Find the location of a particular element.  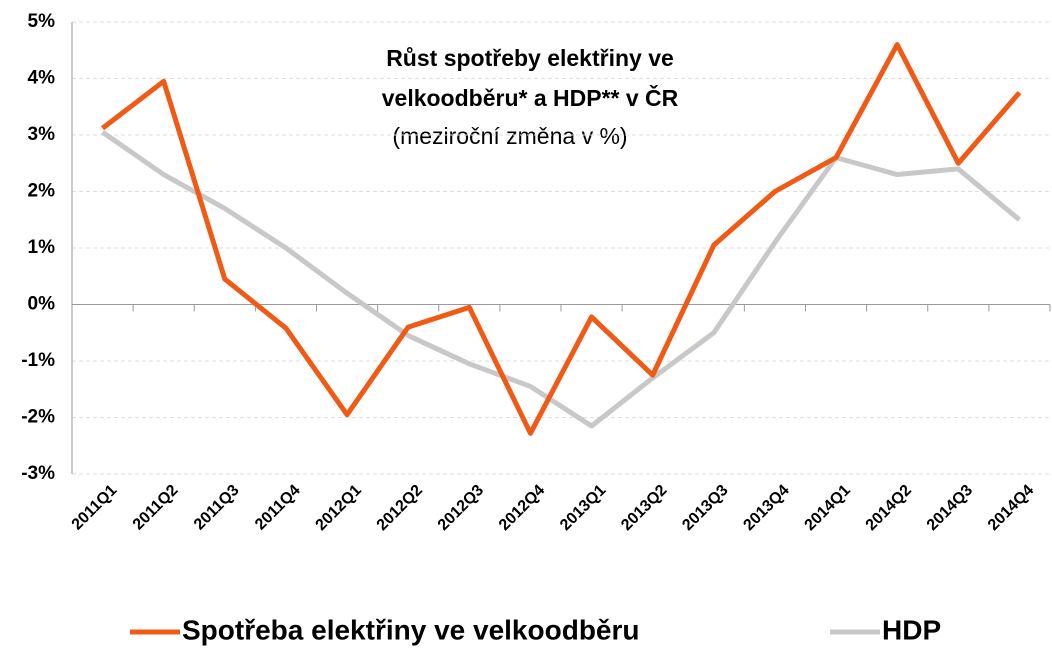

x-tick-label: 2014Q4 is located at coordinates (1011, 508).